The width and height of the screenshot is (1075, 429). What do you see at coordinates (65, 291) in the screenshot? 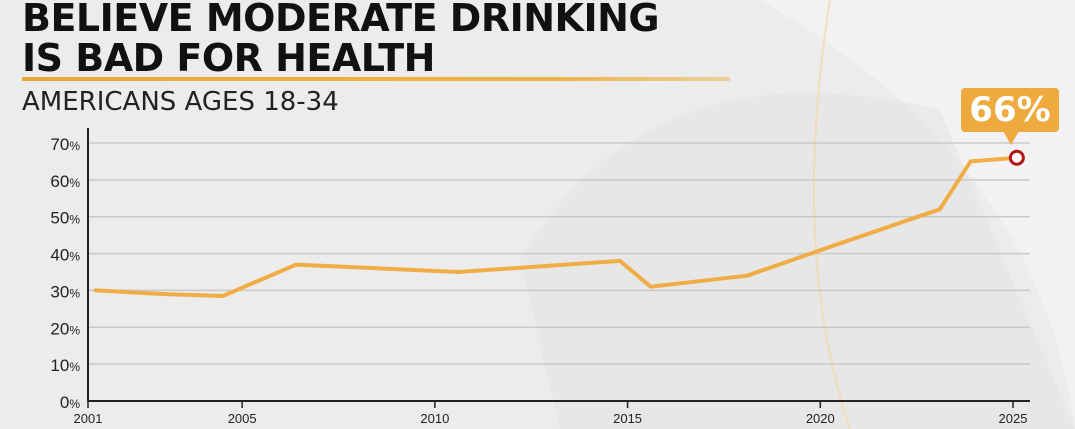
I see `y-tick-label: 30%` at bounding box center [65, 291].